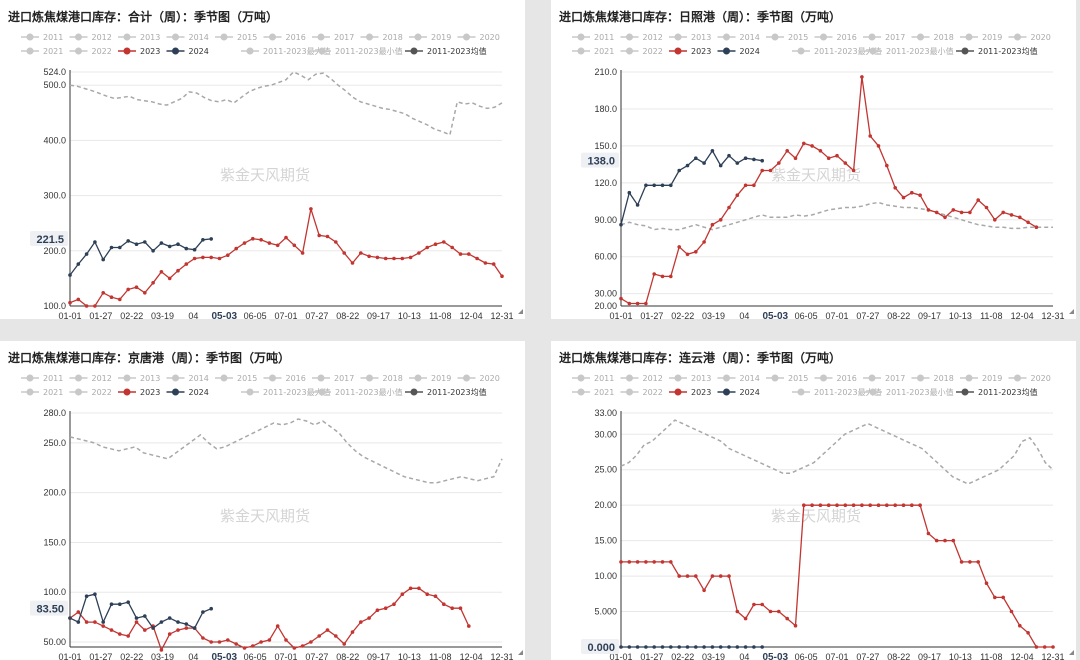 Image resolution: width=1080 pixels, height=660 pixels. I want to click on x-tick-label: 05-03, so click(224, 656).